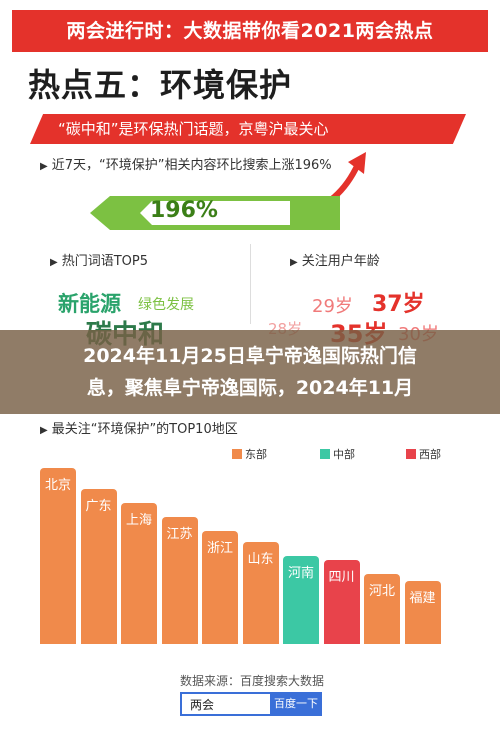 Image resolution: width=500 pixels, height=744 pixels. What do you see at coordinates (422, 598) in the screenshot?
I see `bar-label-9: 福建` at bounding box center [422, 598].